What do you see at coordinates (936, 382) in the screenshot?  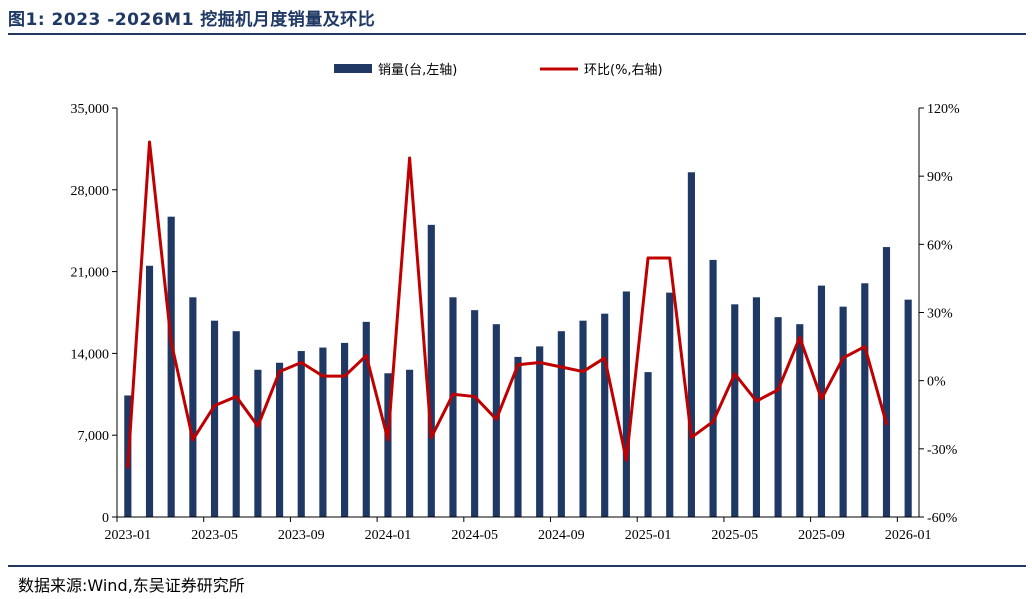 I see `right-tick-label: 0%` at bounding box center [936, 382].